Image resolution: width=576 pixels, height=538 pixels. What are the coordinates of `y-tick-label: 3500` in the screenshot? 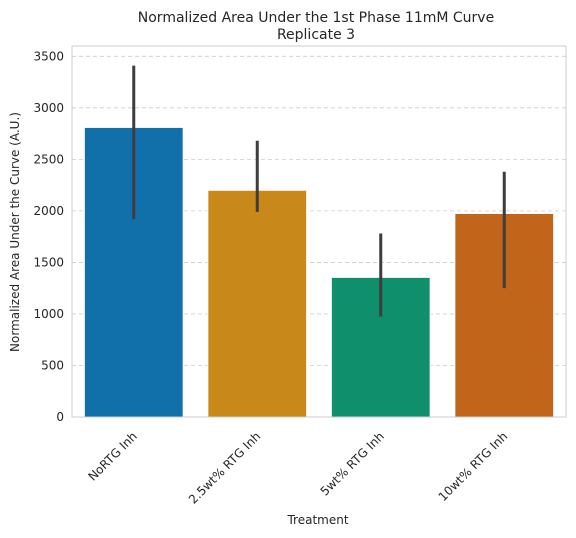 It's located at (48, 56).